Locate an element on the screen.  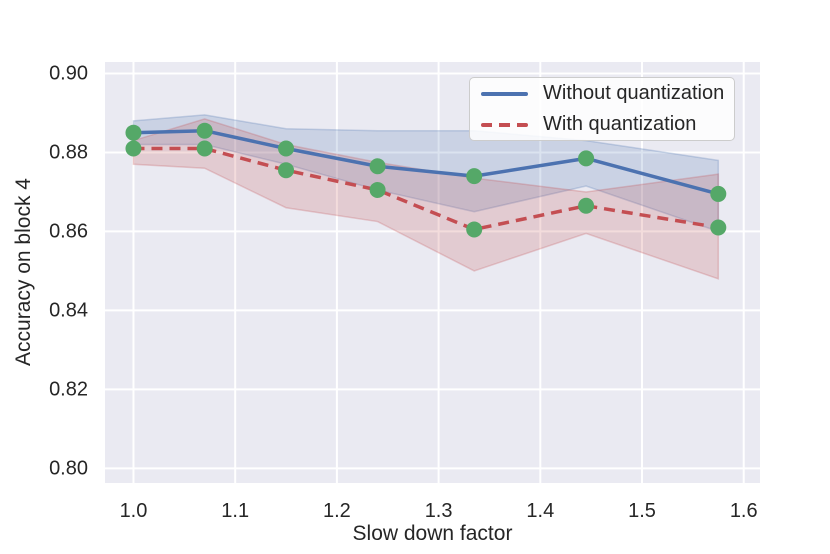
x-tick-label: 1.3 is located at coordinates (439, 511).